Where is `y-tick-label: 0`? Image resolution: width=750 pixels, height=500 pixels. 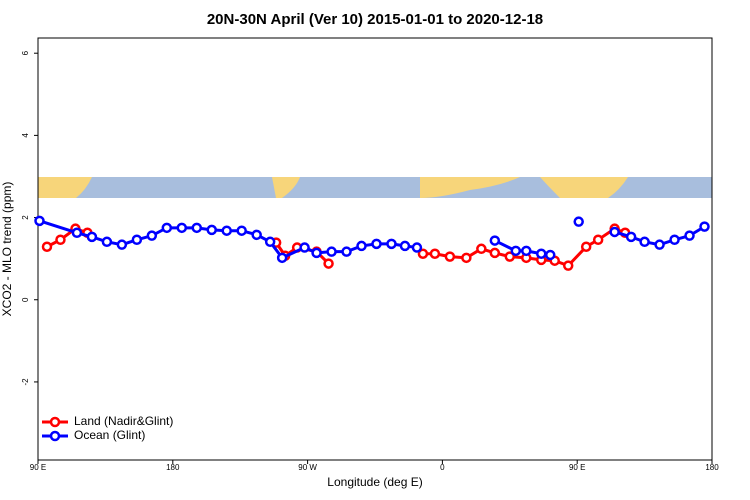
y-tick-label: 0 is located at coordinates (25, 299).